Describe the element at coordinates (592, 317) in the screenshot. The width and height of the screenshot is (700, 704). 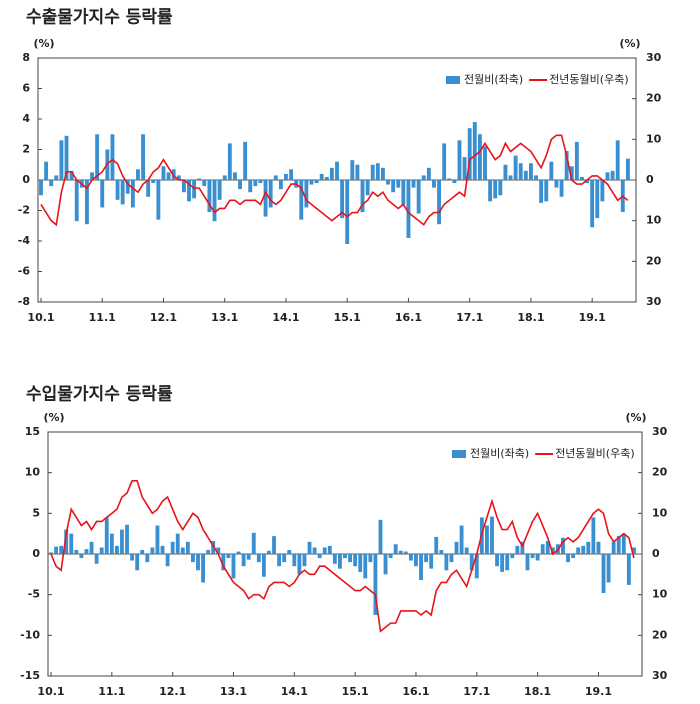
I see `x-tick-label: 19.1` at that location.